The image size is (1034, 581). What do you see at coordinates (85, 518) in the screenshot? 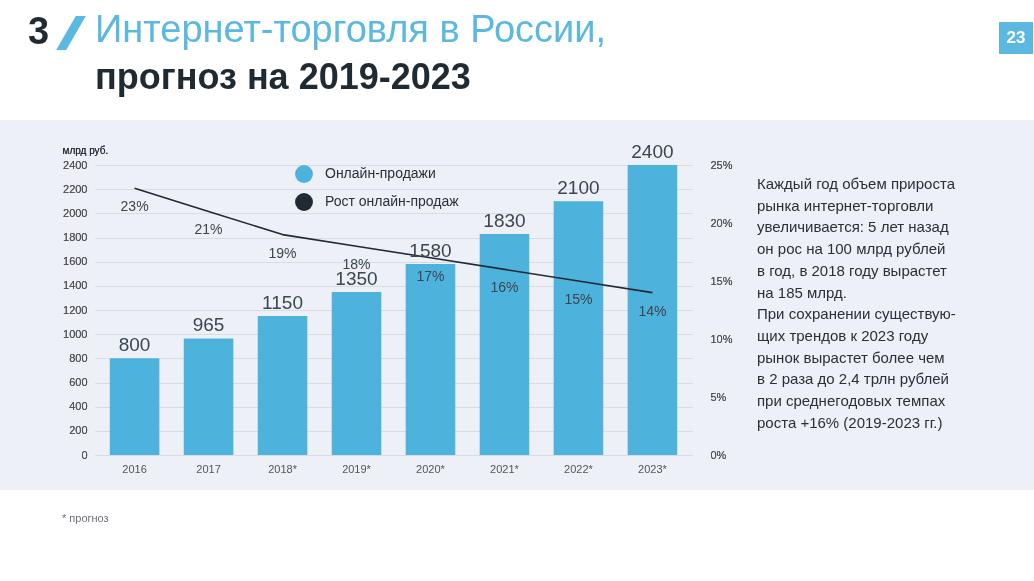
I see `text: * прогноз` at bounding box center [85, 518].